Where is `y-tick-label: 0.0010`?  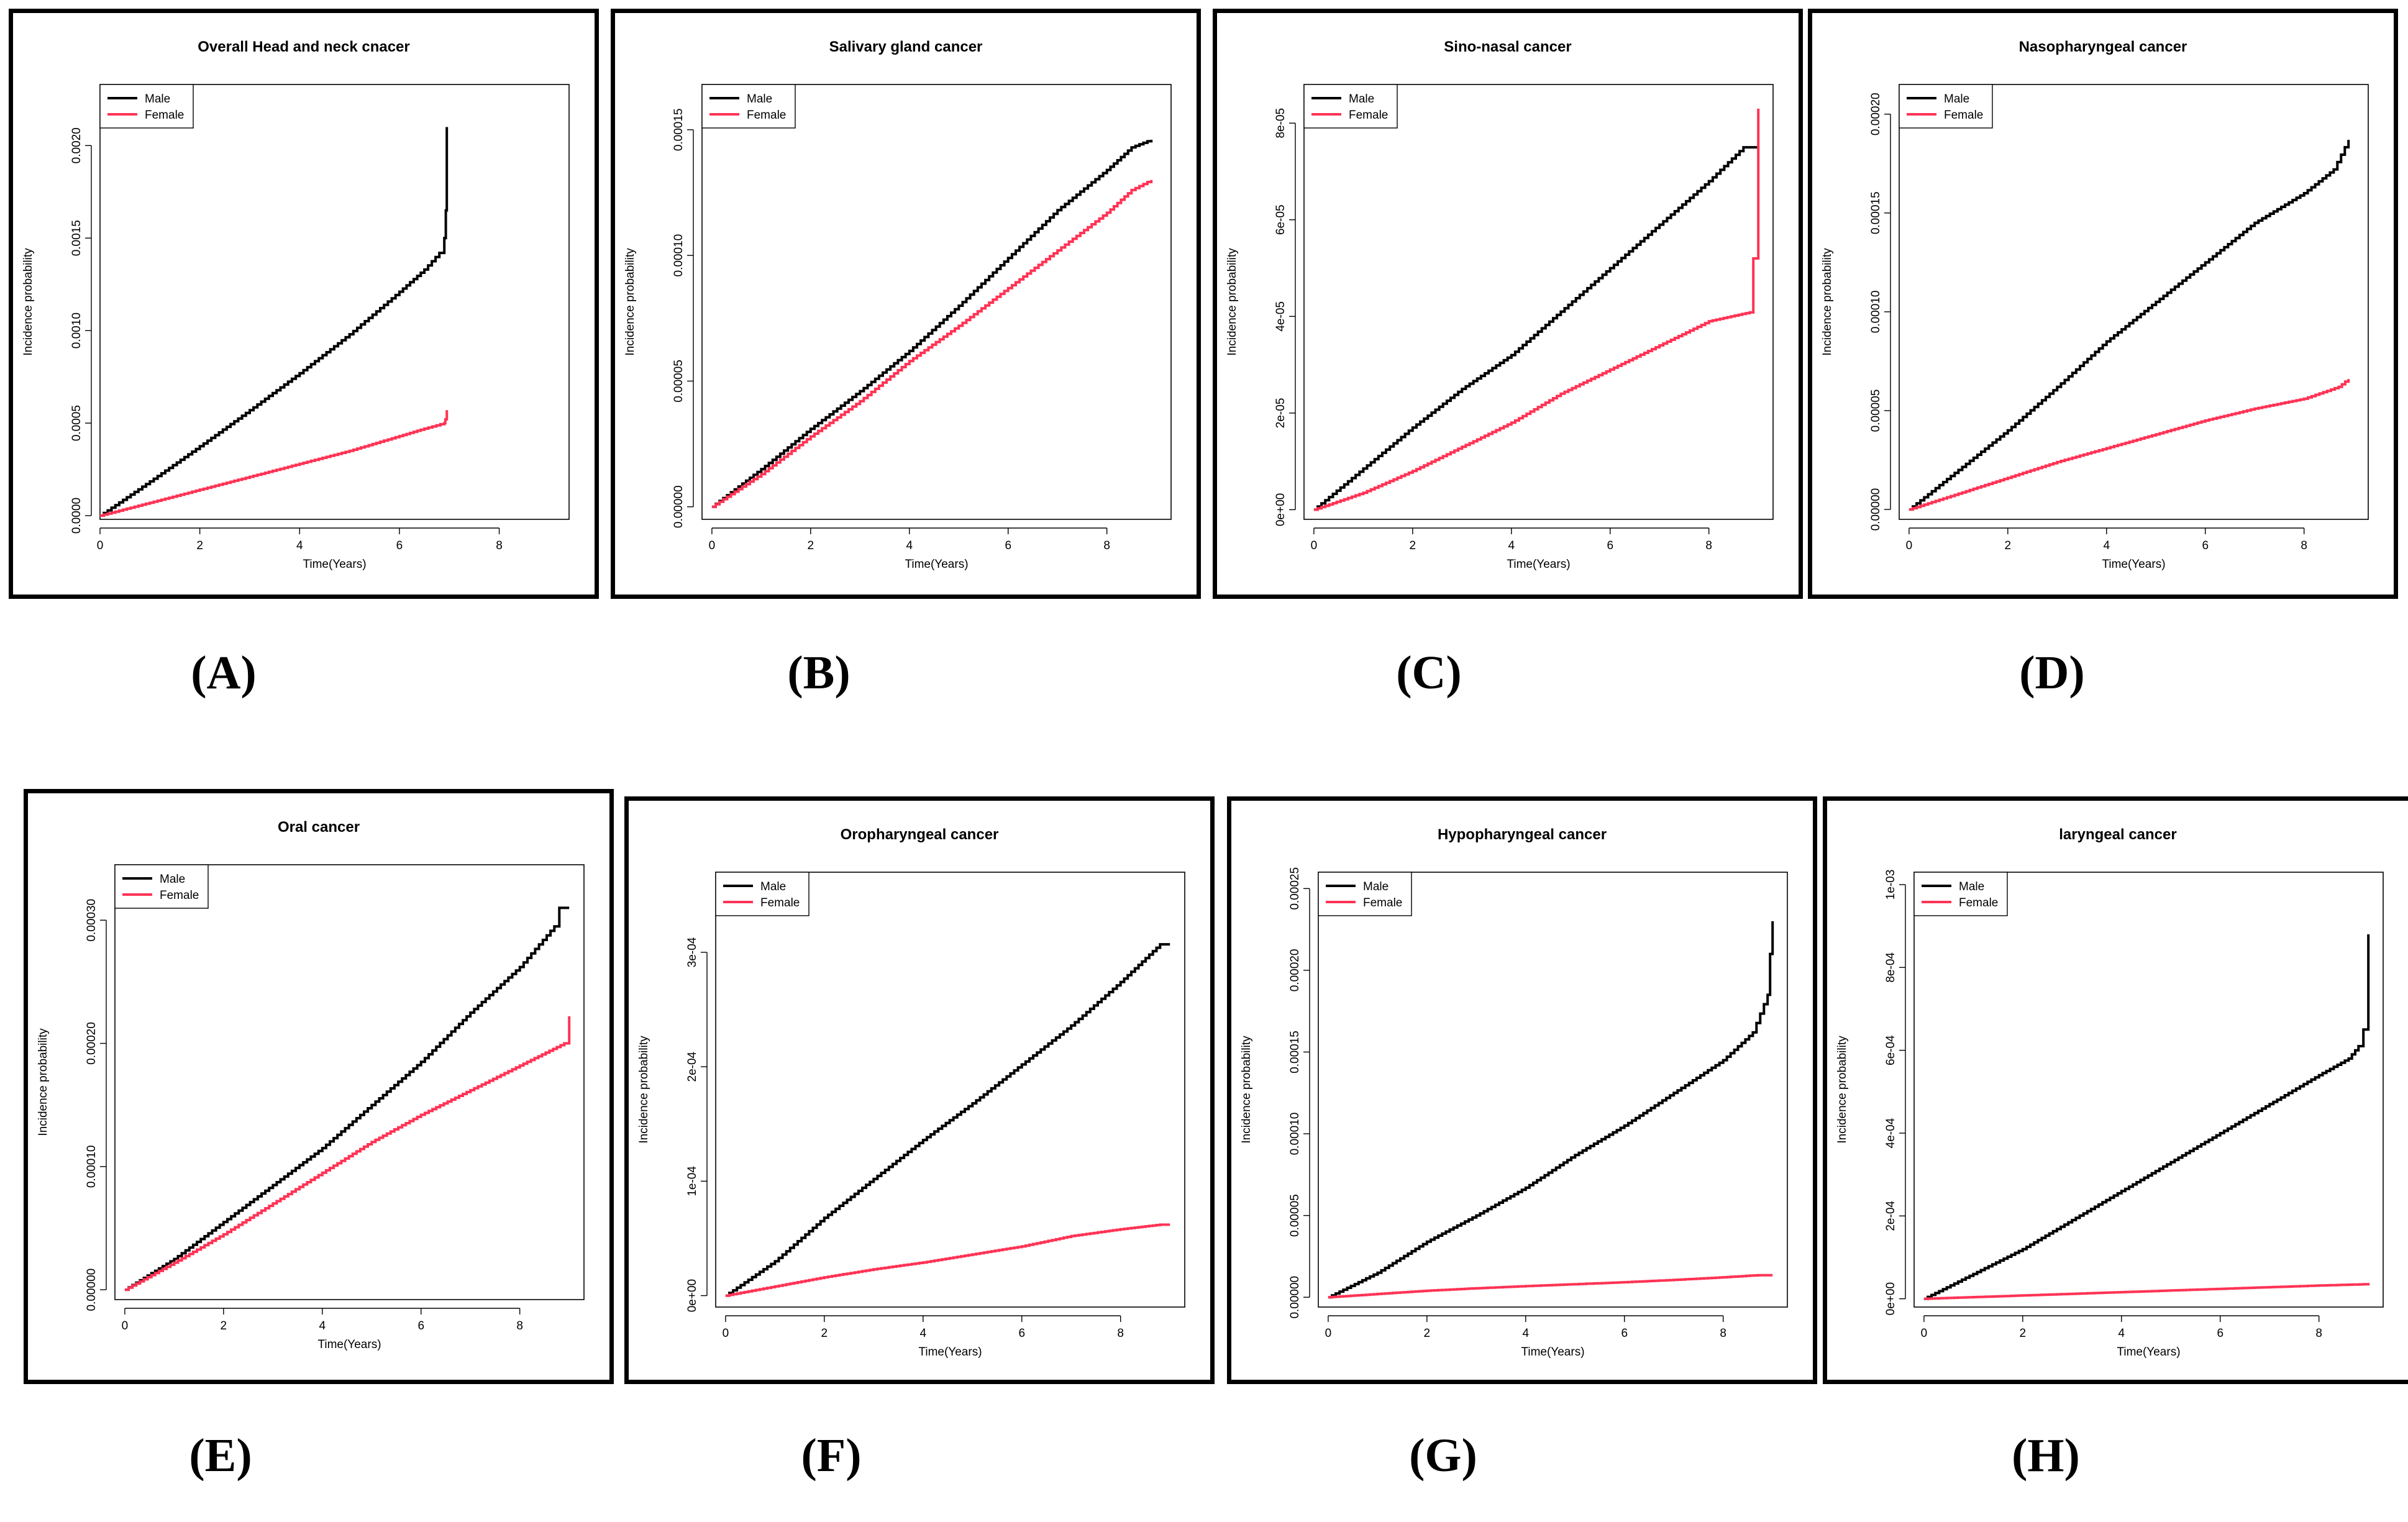 y-tick-label: 0.0010 is located at coordinates (76, 330).